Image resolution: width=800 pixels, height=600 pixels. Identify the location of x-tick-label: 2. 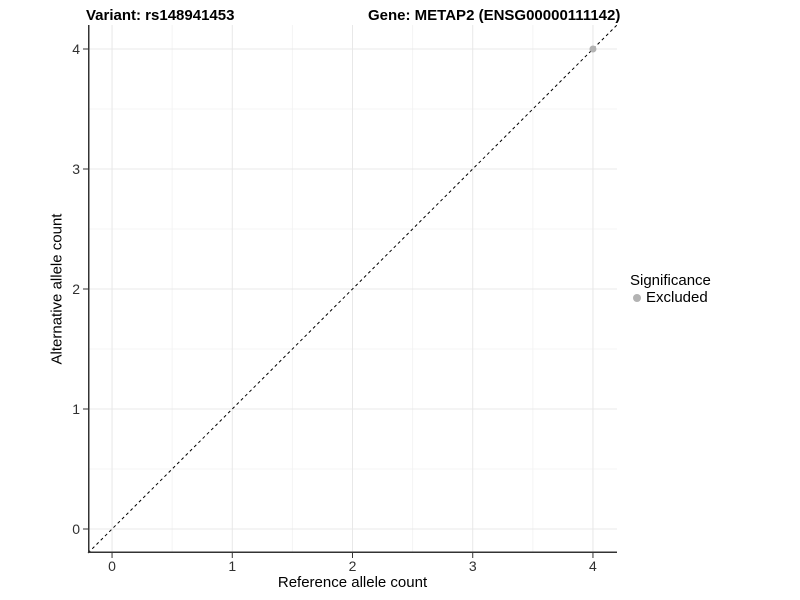
(352, 566).